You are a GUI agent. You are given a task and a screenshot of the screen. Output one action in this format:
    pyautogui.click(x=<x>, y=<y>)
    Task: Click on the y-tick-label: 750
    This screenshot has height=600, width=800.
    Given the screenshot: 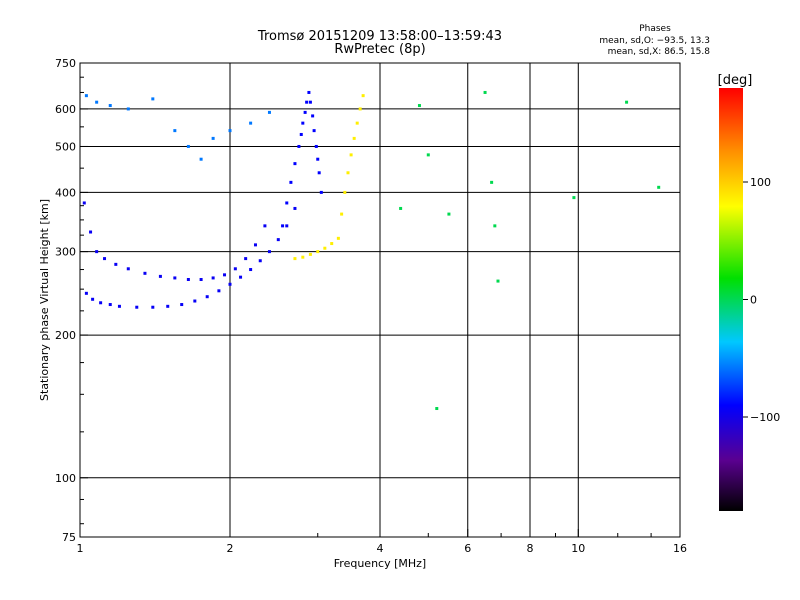 What is the action you would take?
    pyautogui.click(x=65, y=63)
    